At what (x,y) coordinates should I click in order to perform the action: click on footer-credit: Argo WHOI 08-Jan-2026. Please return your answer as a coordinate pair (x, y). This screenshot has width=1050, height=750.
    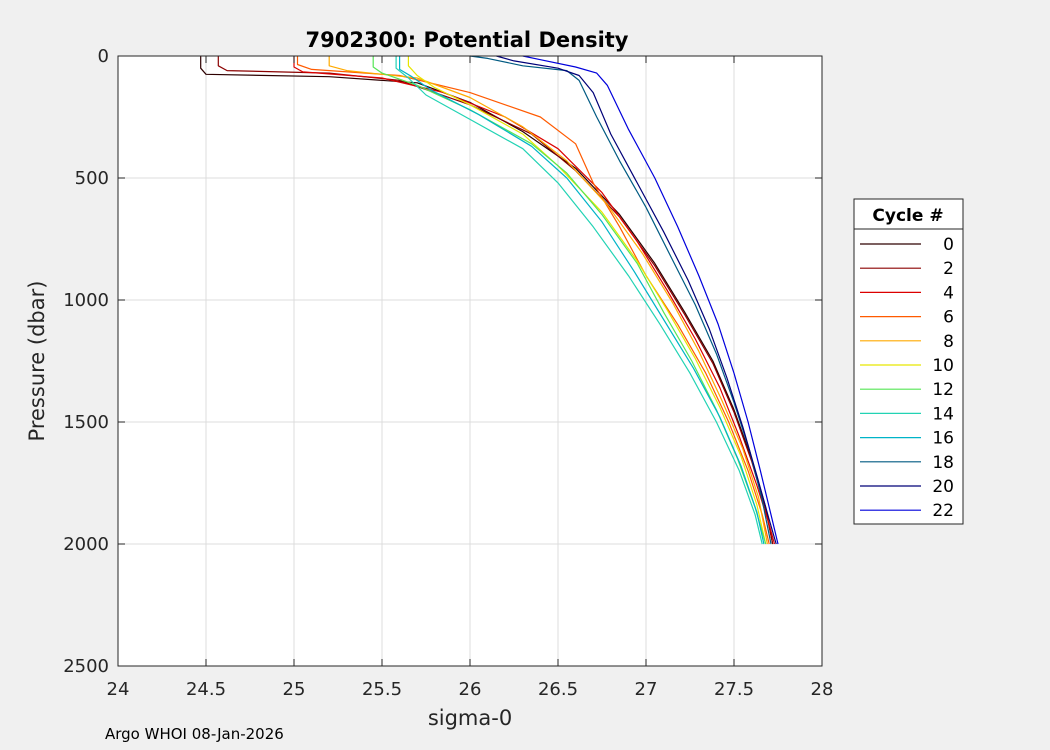
    Looking at the image, I should click on (194, 734).